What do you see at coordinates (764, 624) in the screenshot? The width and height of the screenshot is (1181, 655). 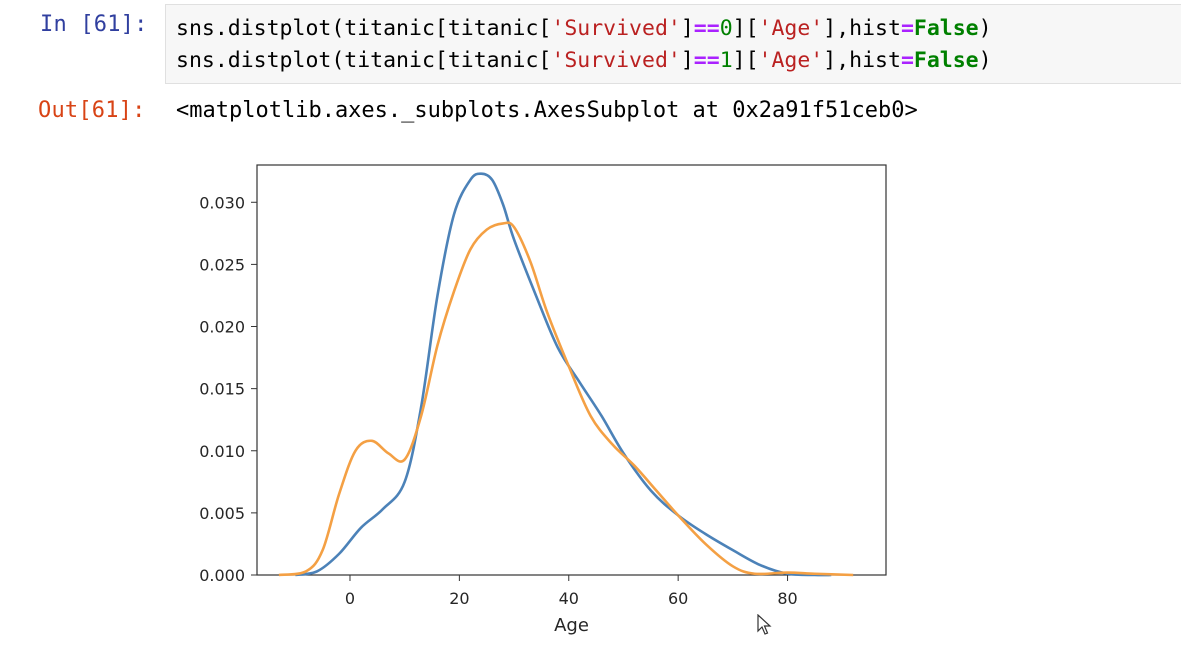 I see `mouse-cursor-icon` at bounding box center [764, 624].